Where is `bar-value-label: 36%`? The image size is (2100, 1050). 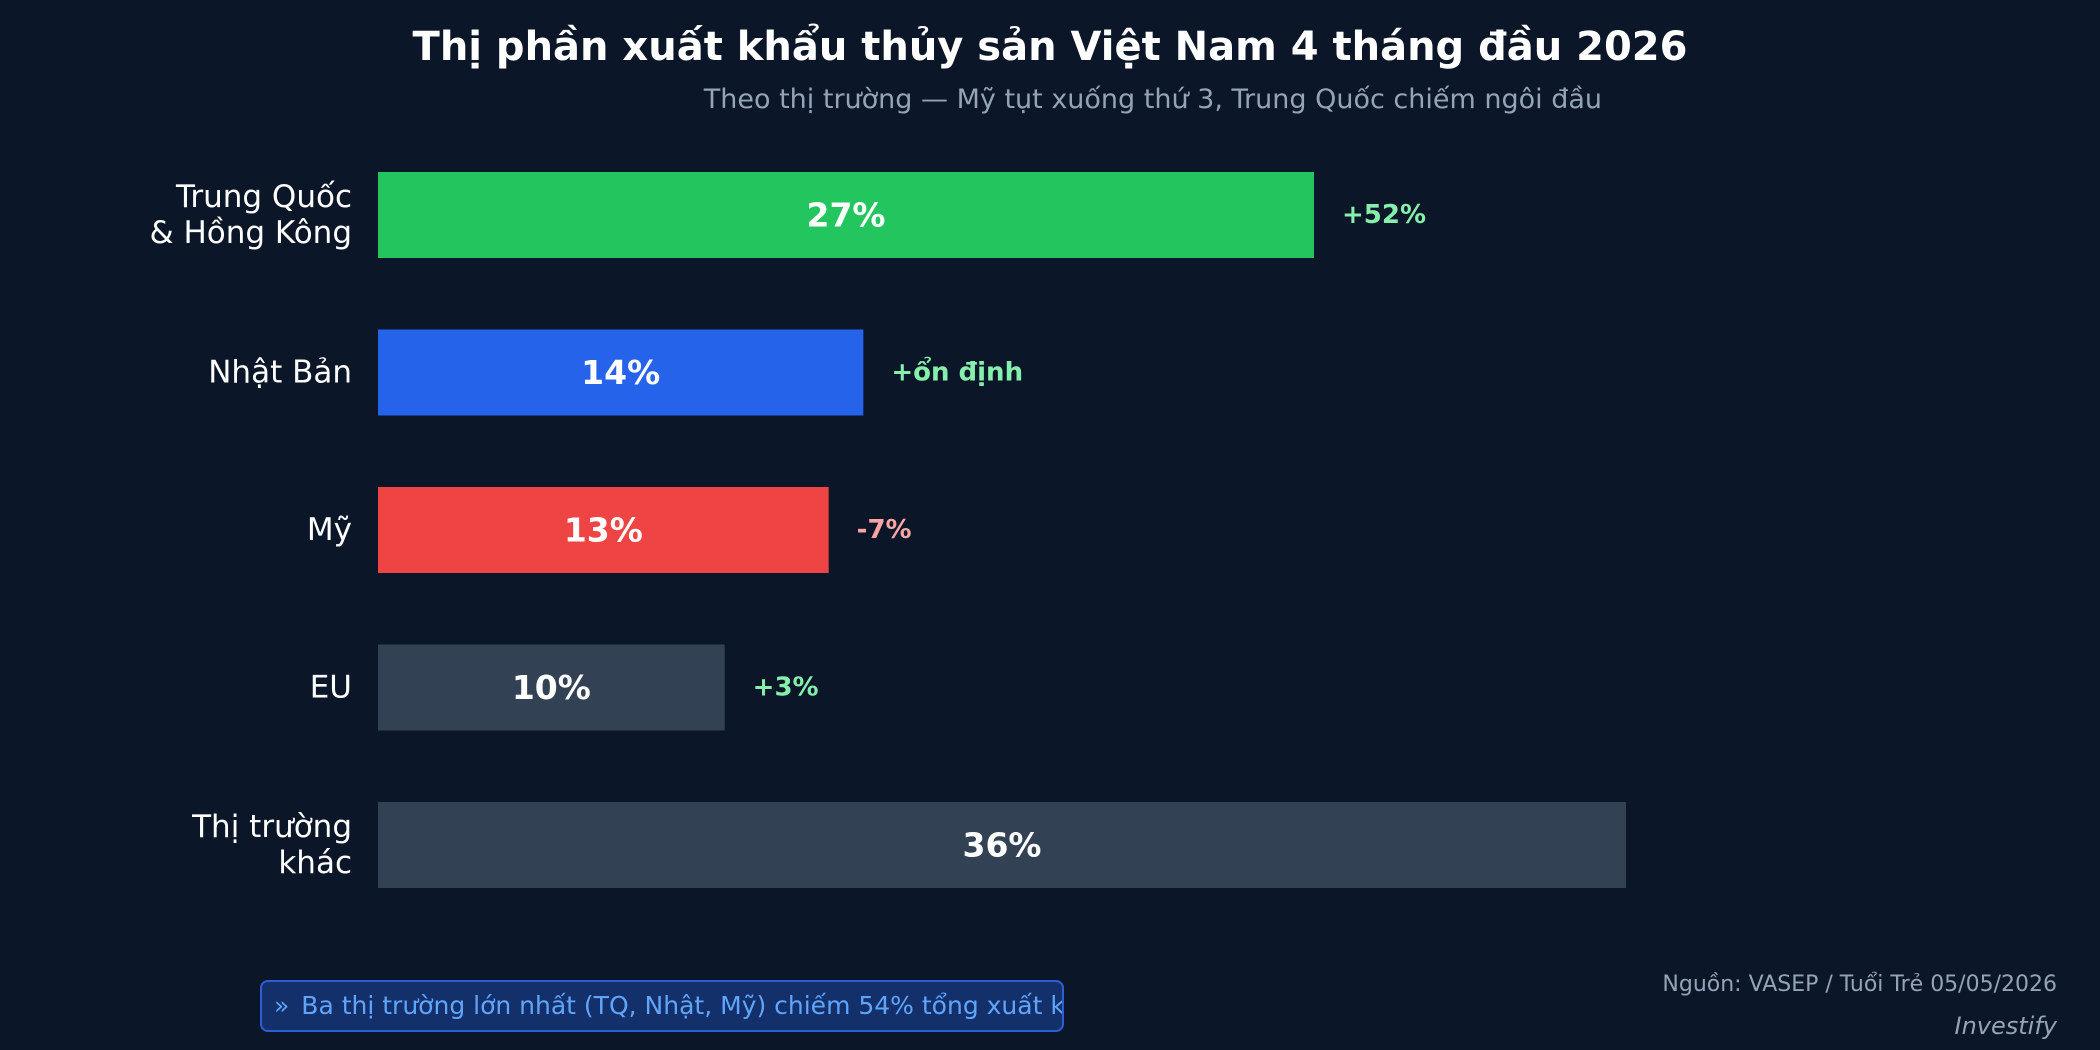
bar-value-label: 36% is located at coordinates (1002, 845).